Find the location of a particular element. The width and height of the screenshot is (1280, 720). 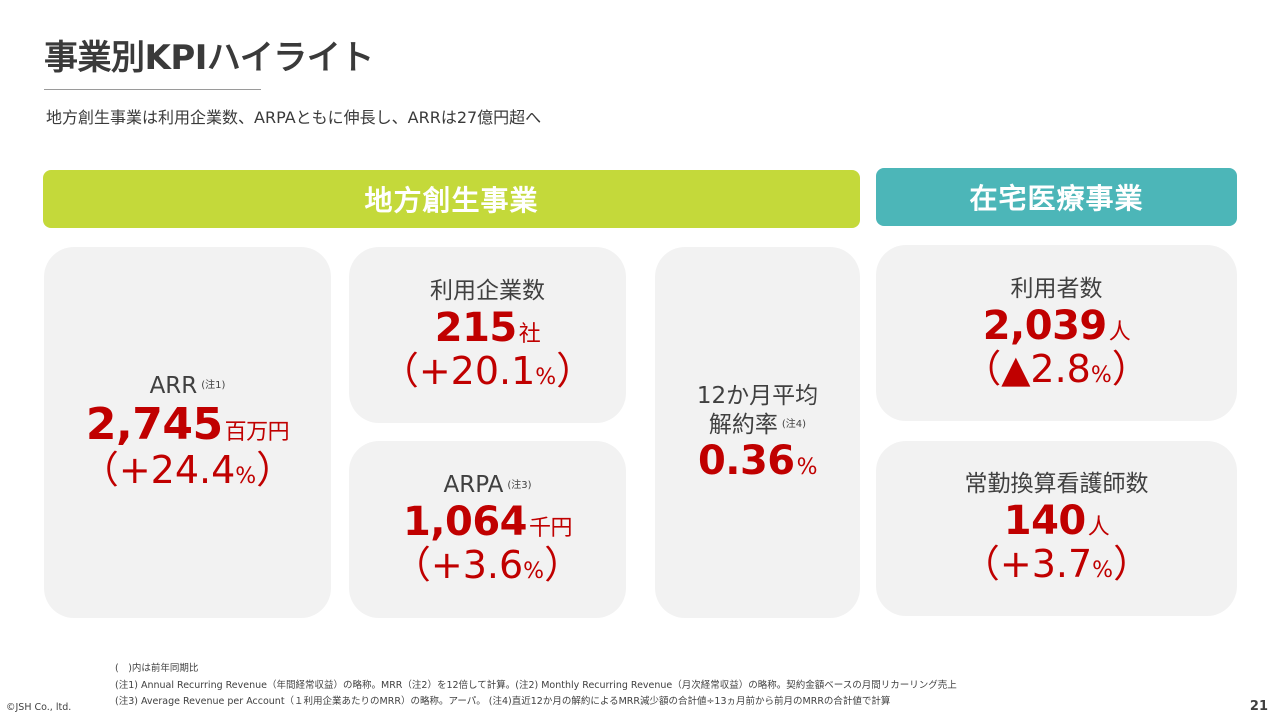

kpi-unit: 百万円 is located at coordinates (257, 432).